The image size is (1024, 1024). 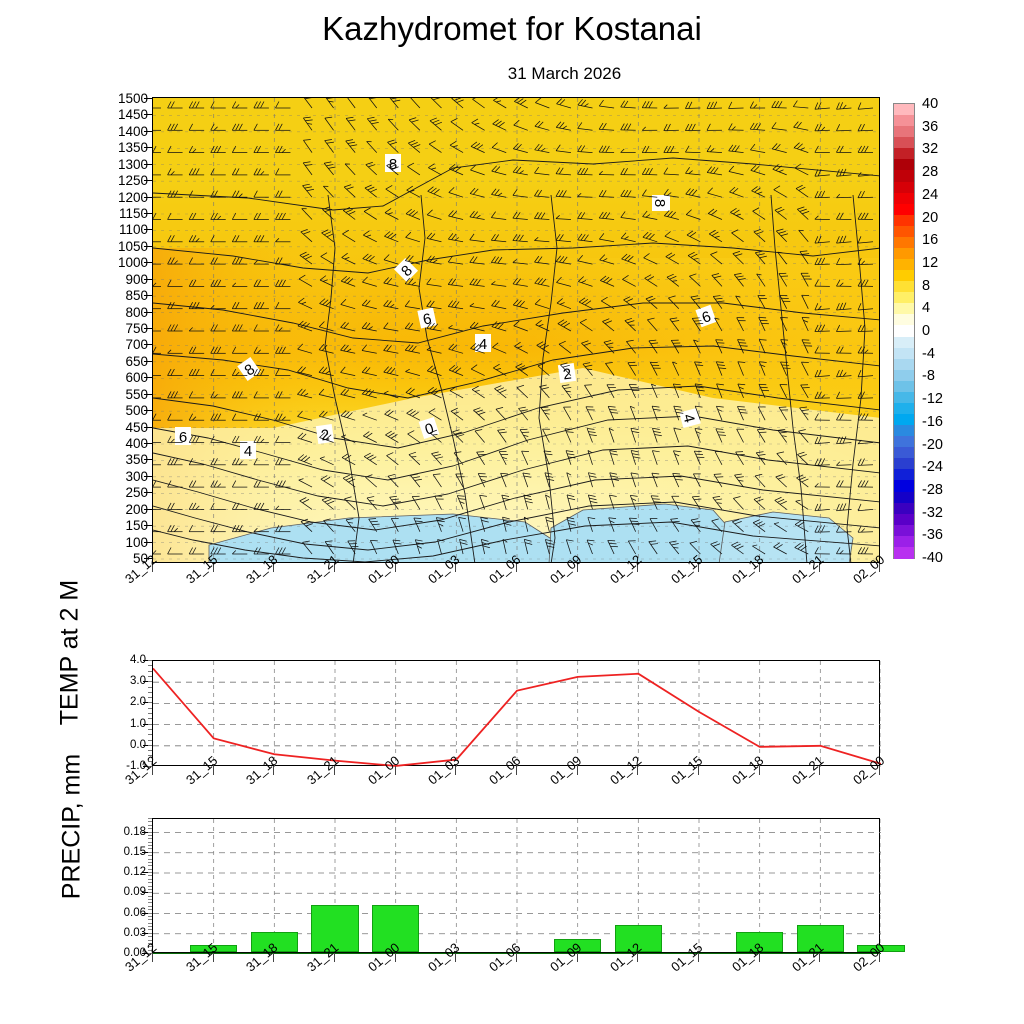 What do you see at coordinates (132, 115) in the screenshot?
I see `main-y-label: 1450` at bounding box center [132, 115].